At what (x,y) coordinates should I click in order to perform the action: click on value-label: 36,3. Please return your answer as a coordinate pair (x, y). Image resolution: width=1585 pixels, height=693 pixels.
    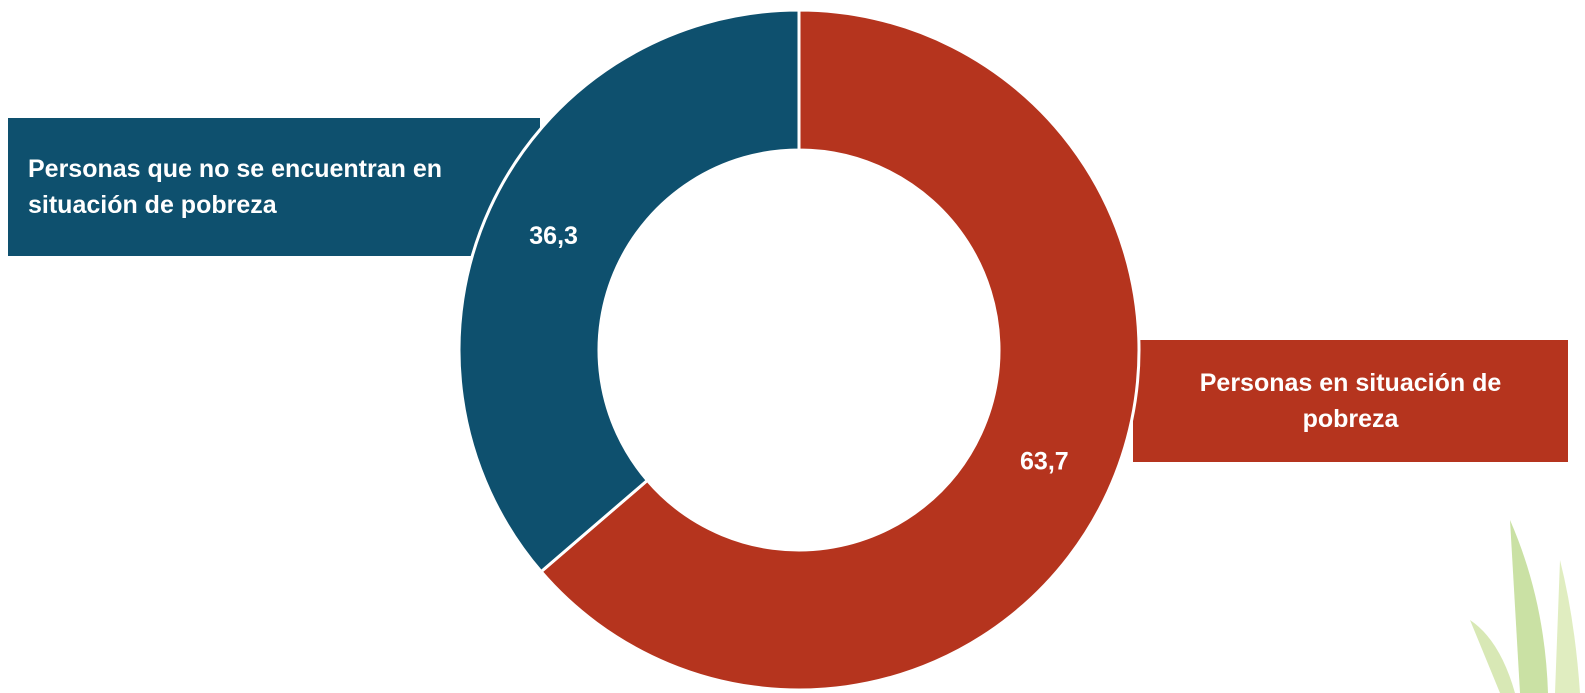
    Looking at the image, I should click on (553, 236).